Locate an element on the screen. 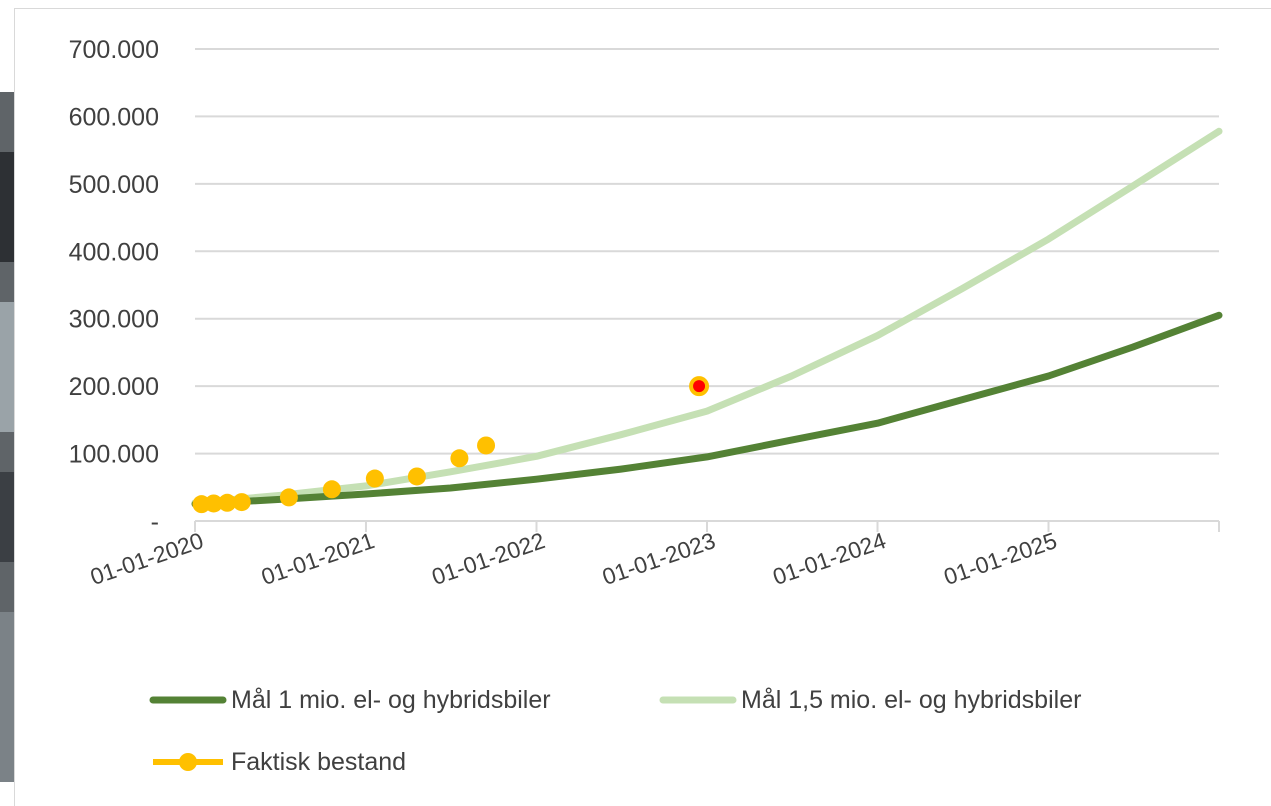 The image size is (1271, 806). y-tick-label: 200.000 is located at coordinates (114, 387).